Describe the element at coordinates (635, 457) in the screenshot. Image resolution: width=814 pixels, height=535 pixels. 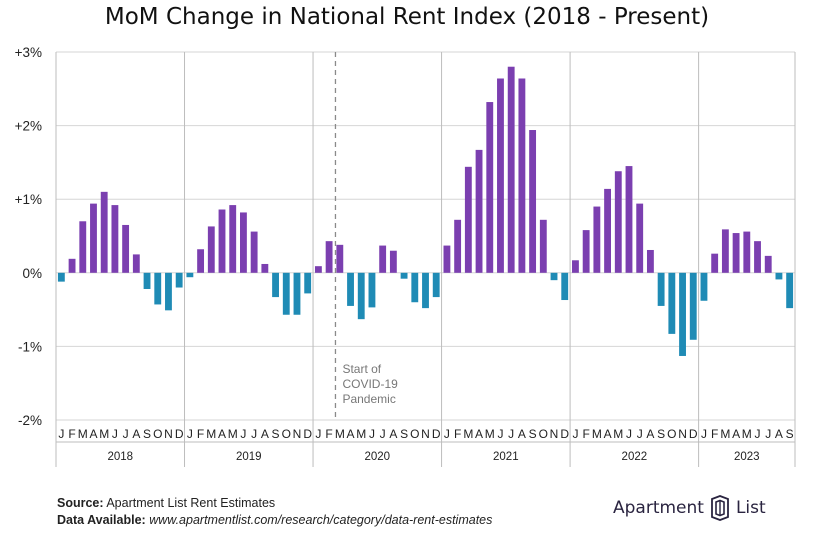
I see `year-label: 2022` at that location.